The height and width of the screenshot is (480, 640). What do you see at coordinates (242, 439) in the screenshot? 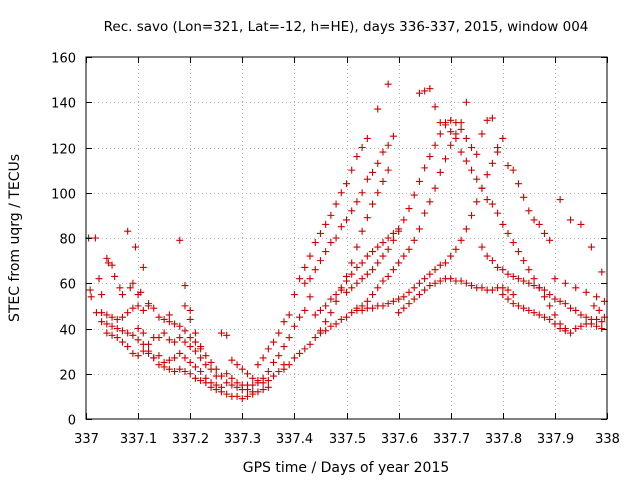
I see `x-tick-label: 337.3` at bounding box center [242, 439].